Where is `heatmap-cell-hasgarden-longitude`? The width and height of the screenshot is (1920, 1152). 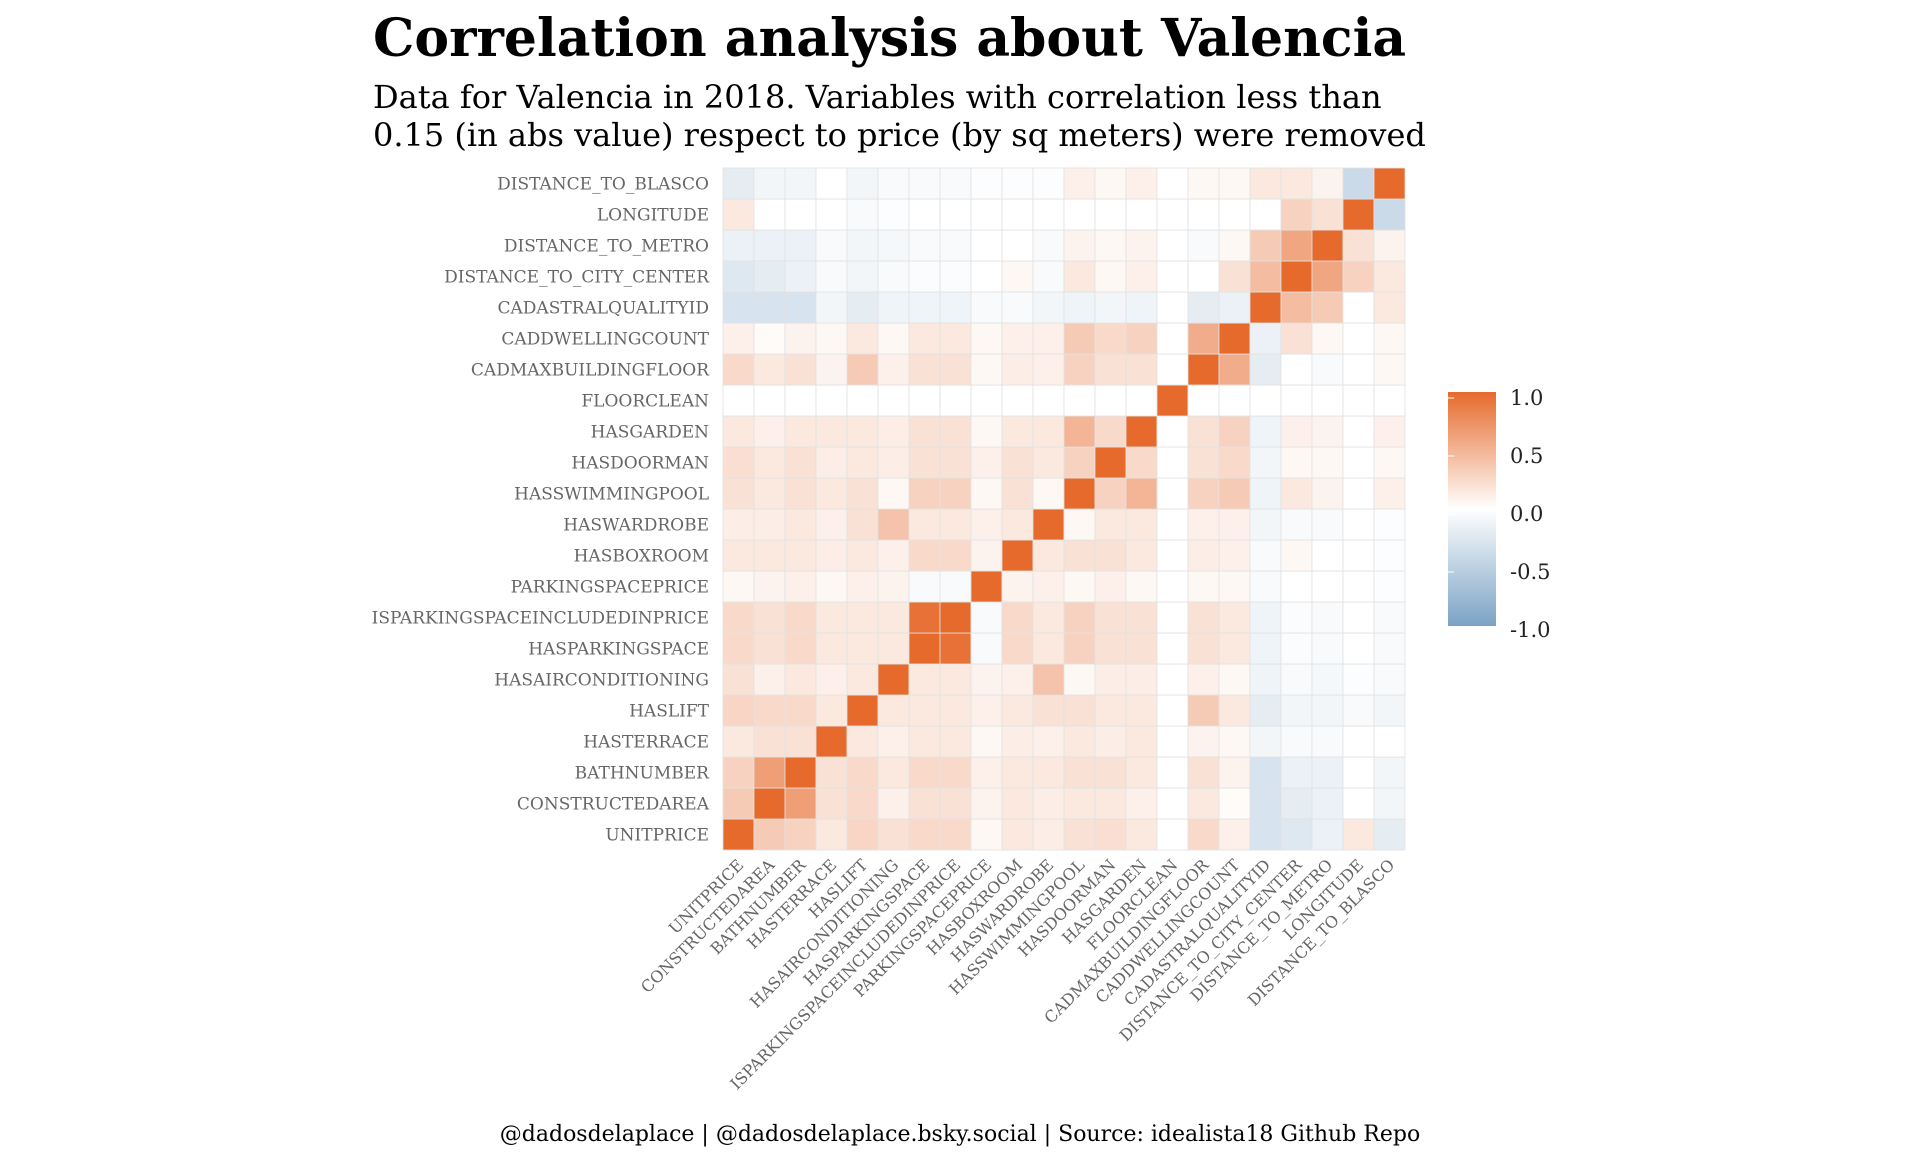 heatmap-cell-hasgarden-longitude is located at coordinates (1141, 214).